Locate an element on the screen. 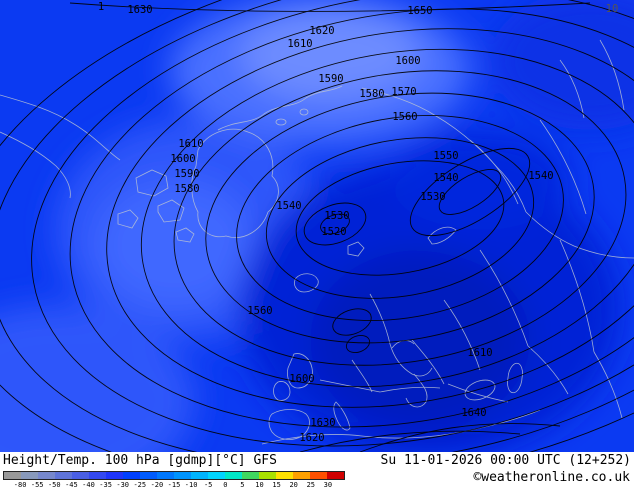 Image resolution: width=634 pixels, height=490 pixels. colorbar-tick: -25 is located at coordinates (140, 485).